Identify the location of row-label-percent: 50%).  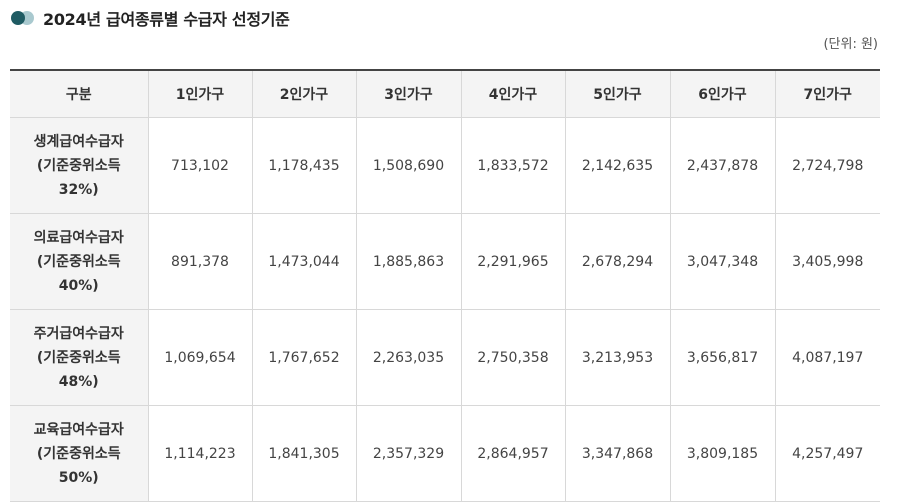
(78, 477).